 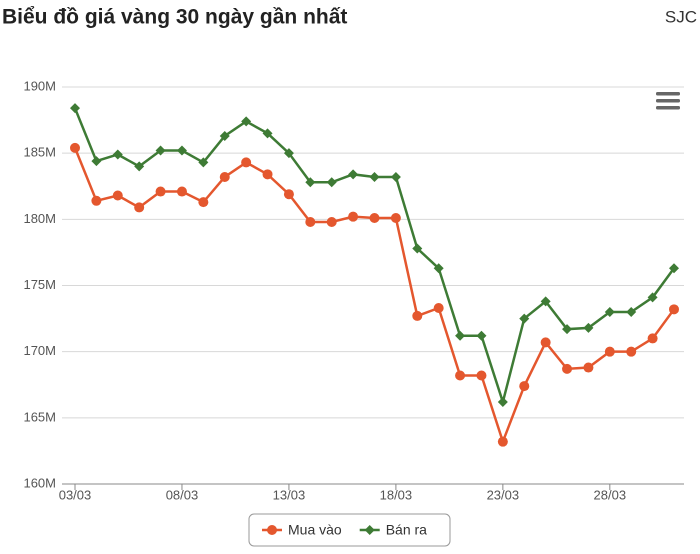 I want to click on legend-label: Mua vào, so click(x=315, y=530).